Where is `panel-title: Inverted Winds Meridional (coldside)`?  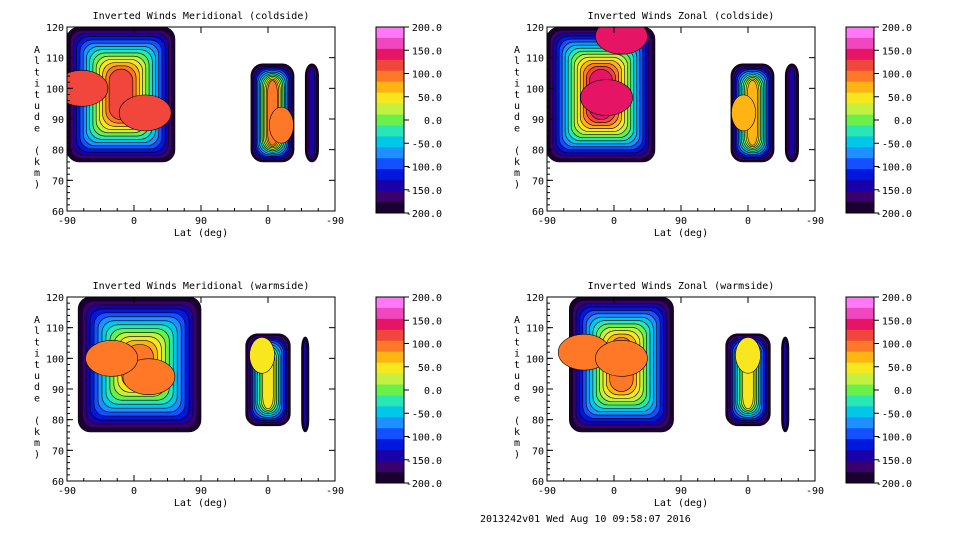 panel-title: Inverted Winds Meridional (coldside) is located at coordinates (201, 16).